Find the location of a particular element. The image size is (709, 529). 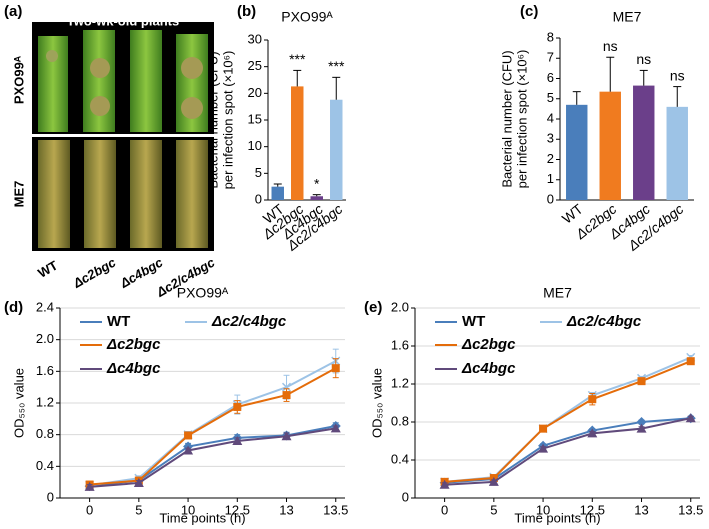

y-tick-label: 1.2 is located at coordinates (400, 382).